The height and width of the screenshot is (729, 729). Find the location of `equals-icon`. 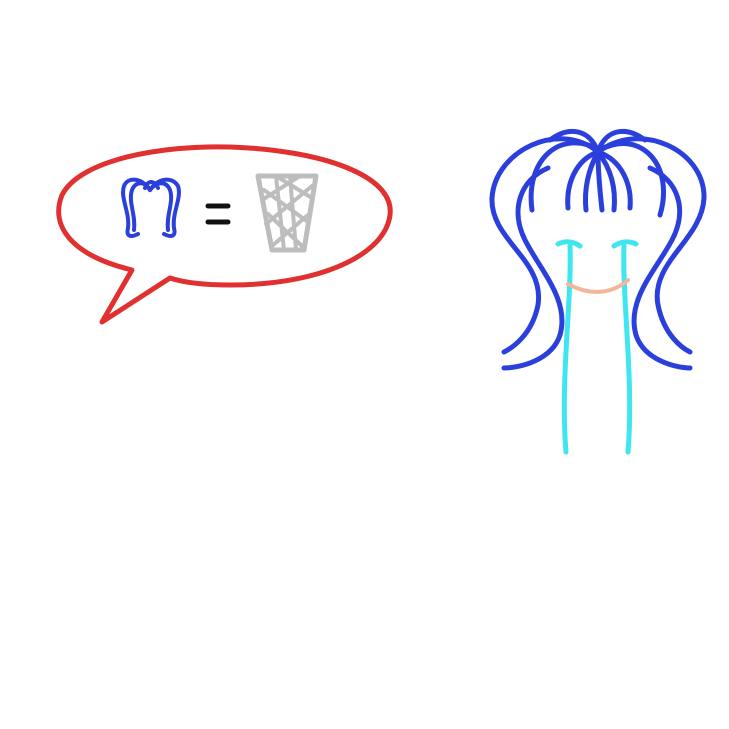

equals-icon is located at coordinates (218, 214).